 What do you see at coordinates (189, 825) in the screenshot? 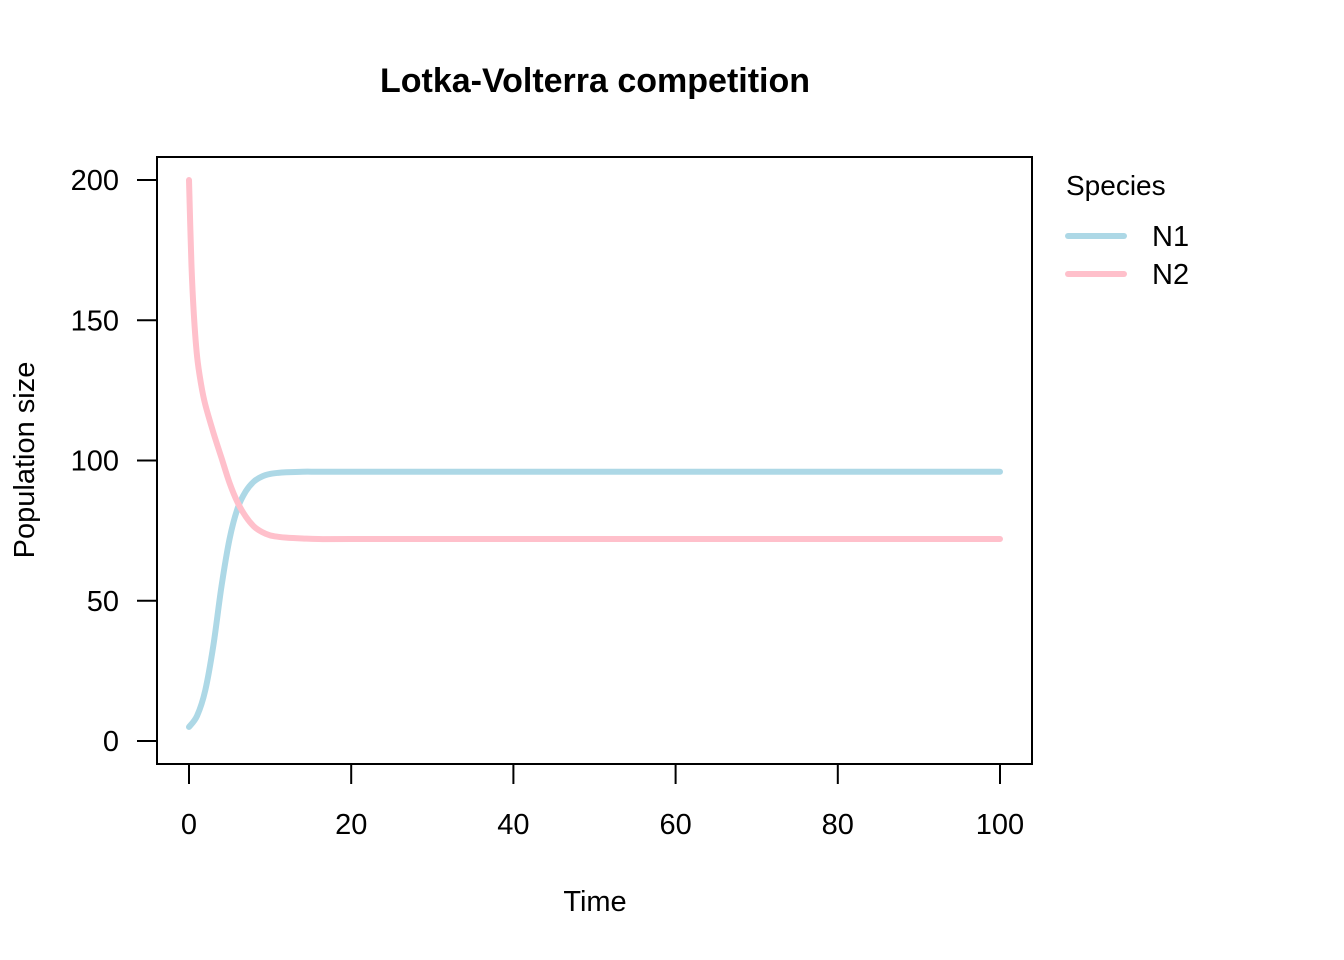
I see `x-tick-label: 0` at bounding box center [189, 825].